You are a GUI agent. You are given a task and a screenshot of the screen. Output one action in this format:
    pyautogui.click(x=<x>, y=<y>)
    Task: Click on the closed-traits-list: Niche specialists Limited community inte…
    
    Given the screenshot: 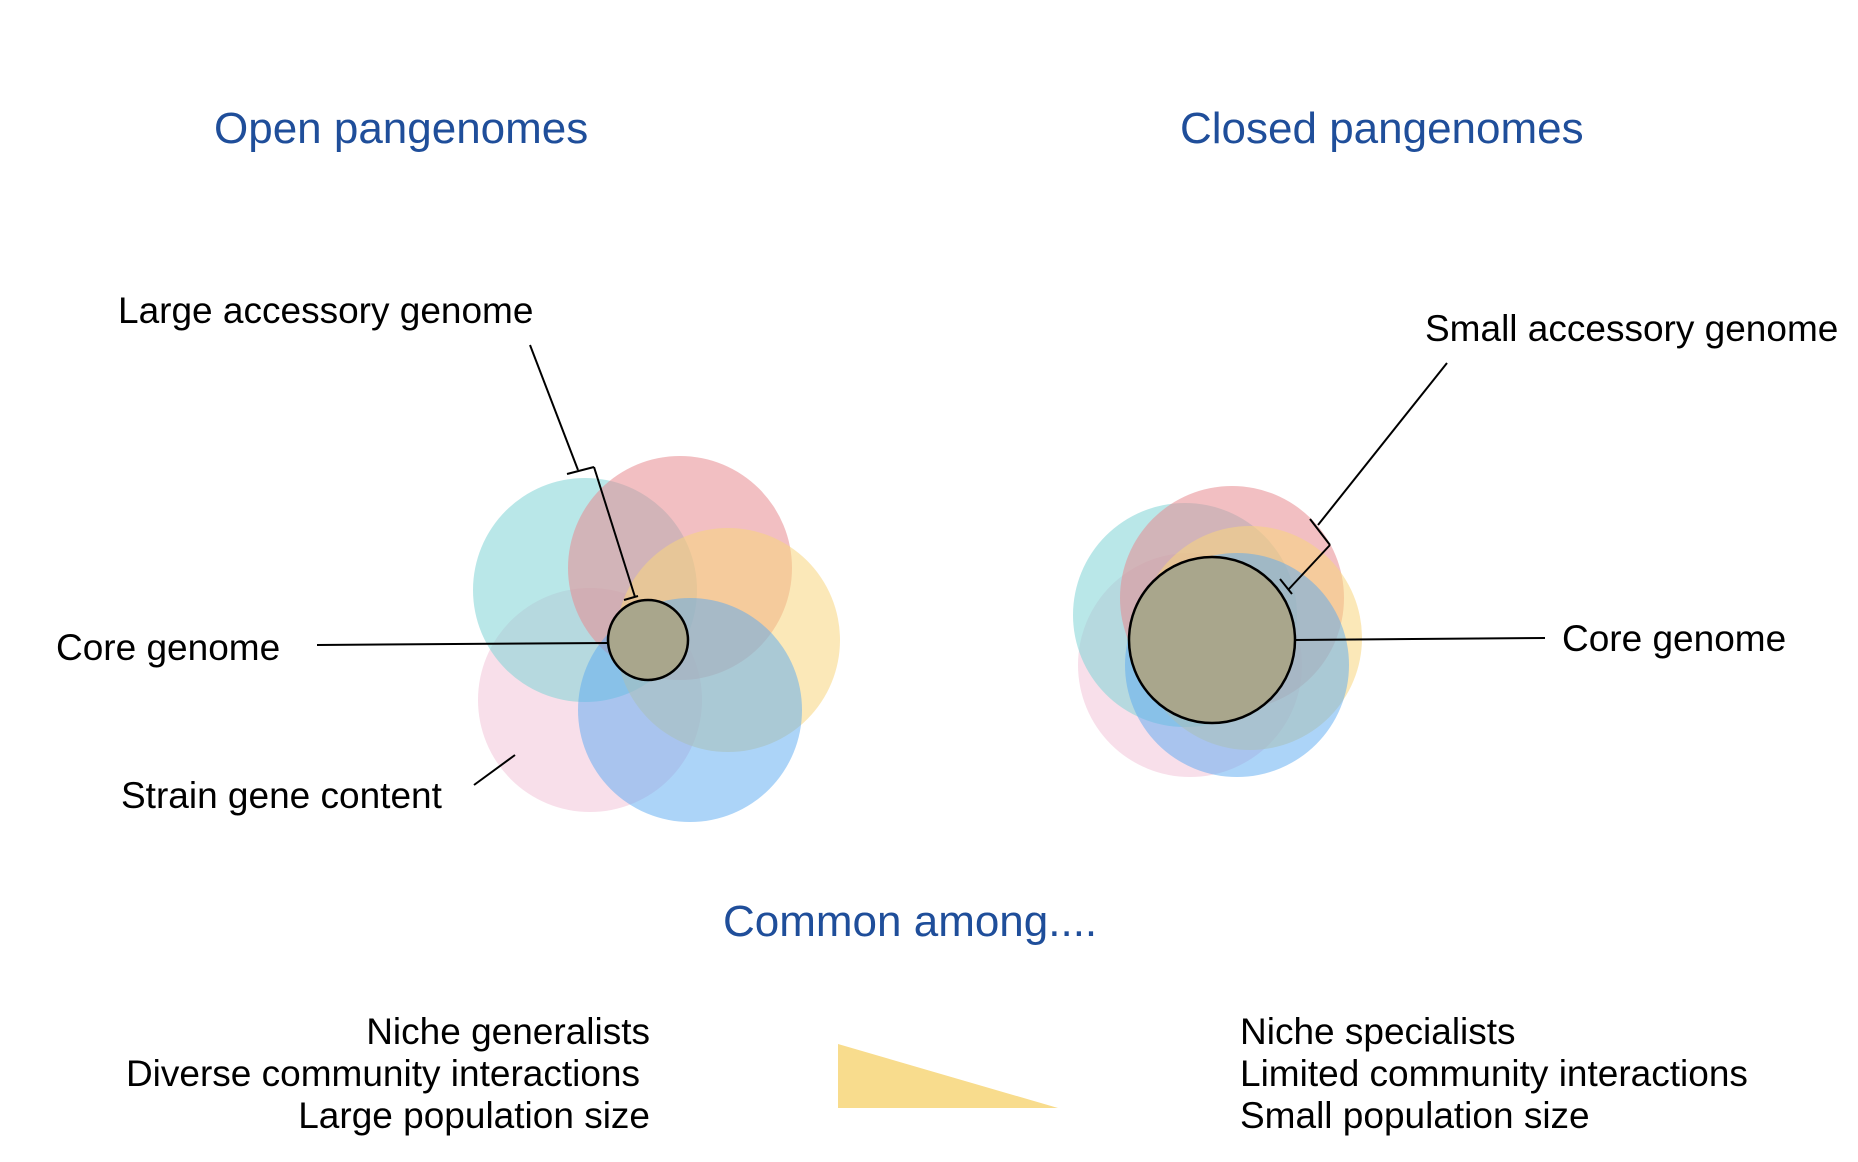 What is the action you would take?
    pyautogui.click(x=1494, y=1074)
    